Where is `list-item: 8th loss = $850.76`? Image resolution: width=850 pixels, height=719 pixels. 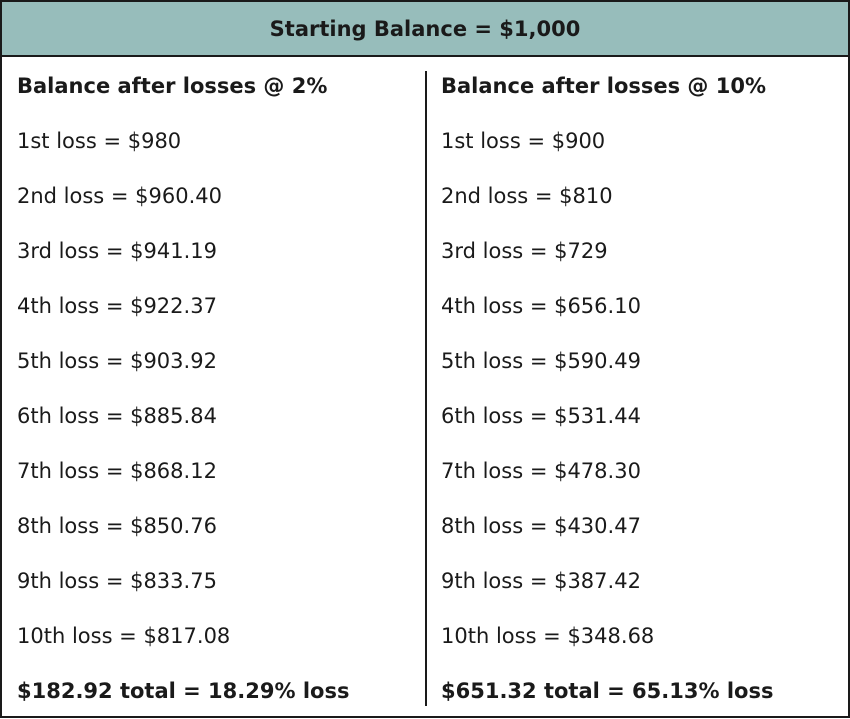 list-item: 8th loss = $850.76 is located at coordinates (117, 526).